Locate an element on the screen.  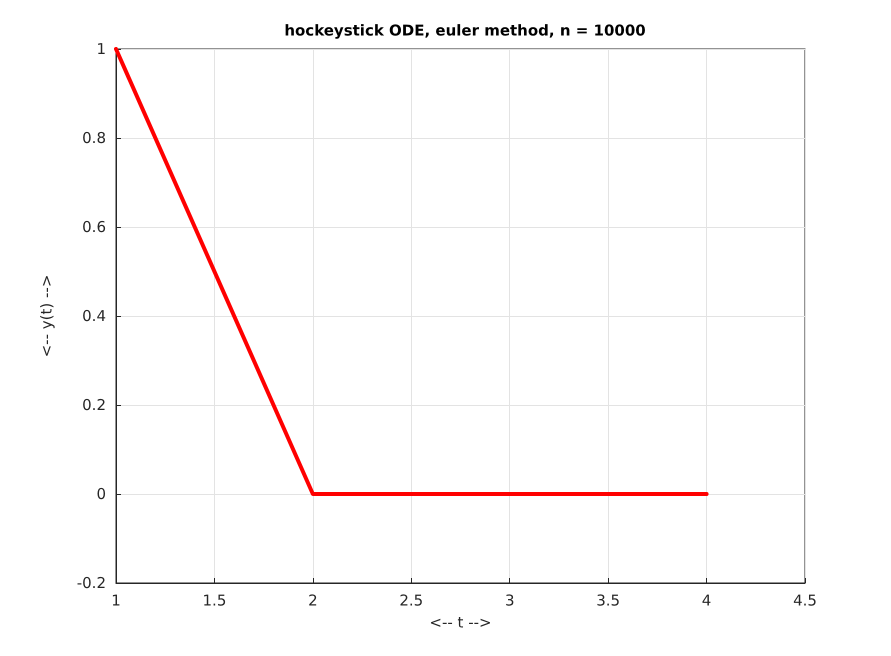
y-tick-label: 0.4 is located at coordinates (94, 316).